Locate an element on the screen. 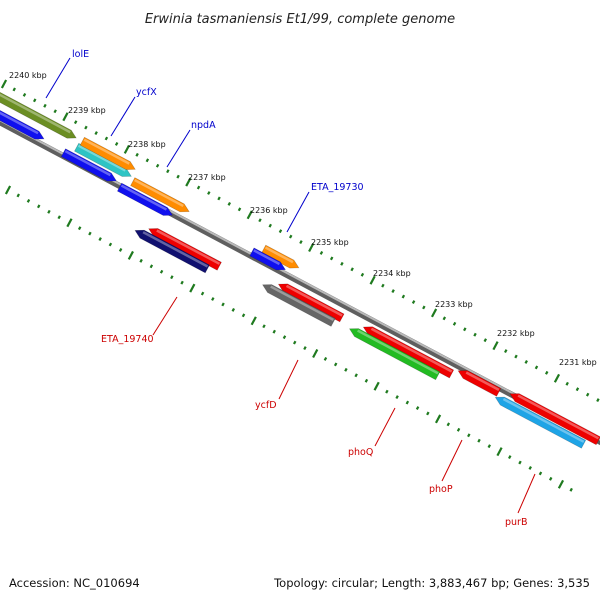 This screenshot has height=600, width=600. tick-label-2233: 2233 kbp is located at coordinates (454, 304).